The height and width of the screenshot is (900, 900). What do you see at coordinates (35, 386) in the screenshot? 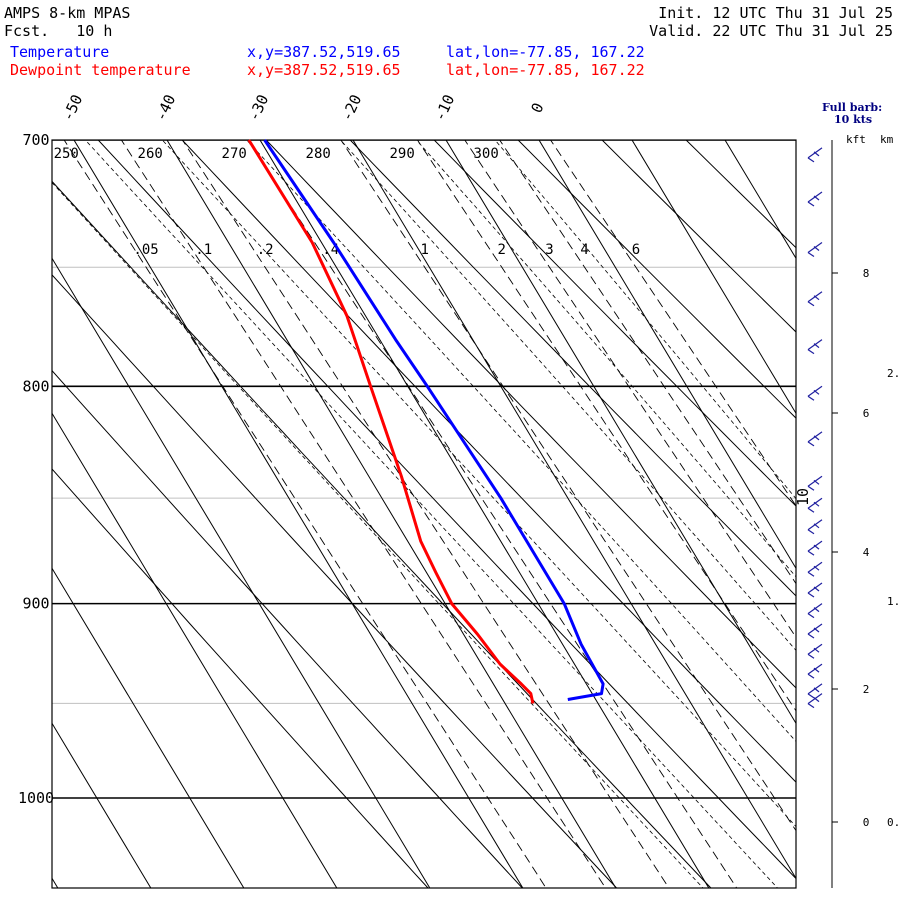
I see `pressure-label: 800` at bounding box center [35, 386].